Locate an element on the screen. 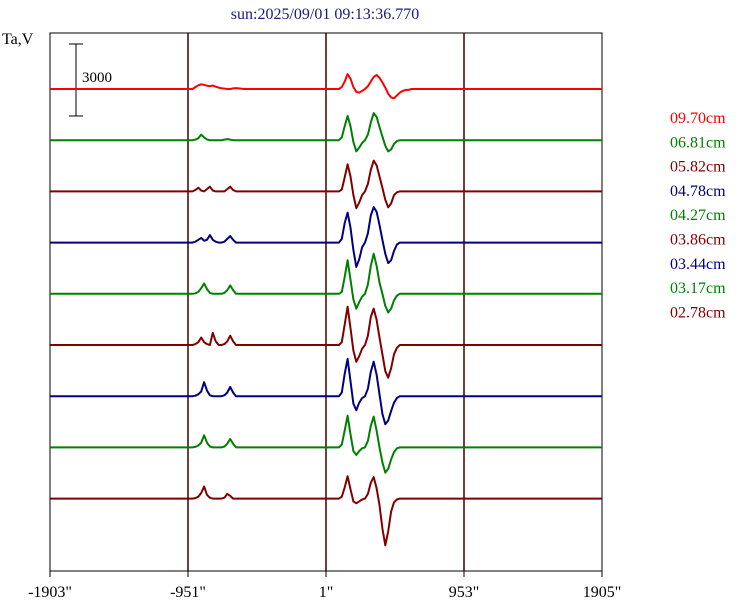  series-line-03.17cm is located at coordinates (326, 444).